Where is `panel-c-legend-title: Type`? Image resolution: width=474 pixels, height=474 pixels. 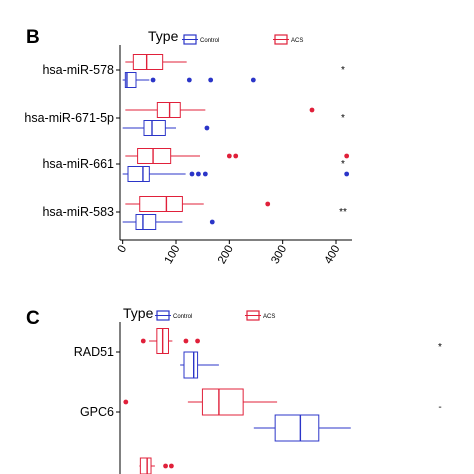
panel-c-legend-title: Type is located at coordinates (138, 313).